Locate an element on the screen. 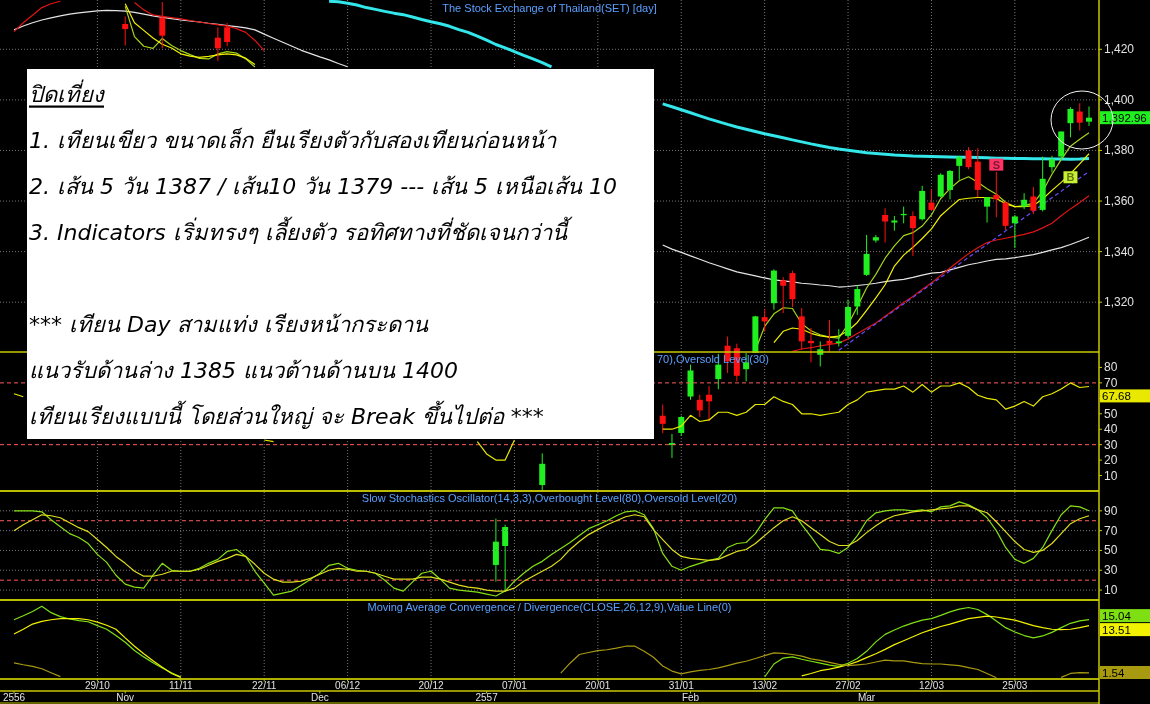 Image resolution: width=1150 pixels, height=704 pixels. chart-title: The Stock Exchange of Thailand(SET) [day] is located at coordinates (549, 8).